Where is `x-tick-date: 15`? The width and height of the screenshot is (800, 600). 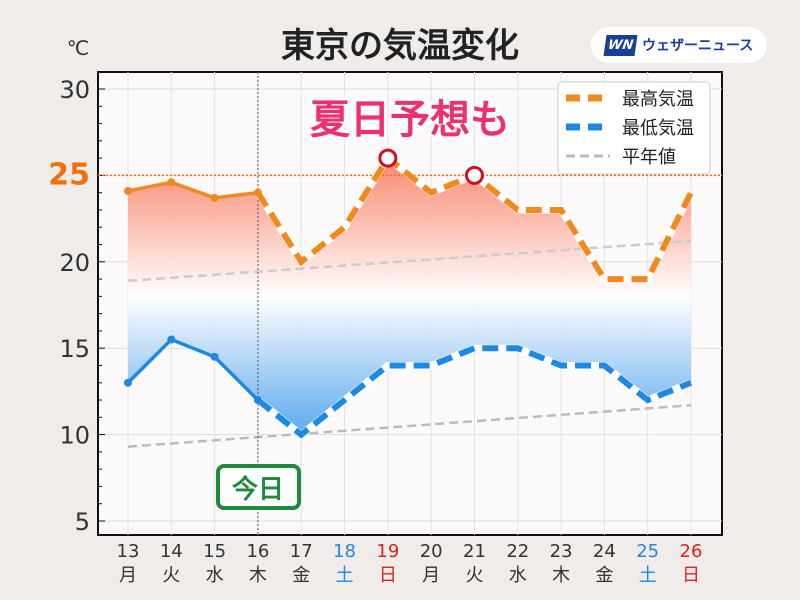
x-tick-date: 15 is located at coordinates (214, 551).